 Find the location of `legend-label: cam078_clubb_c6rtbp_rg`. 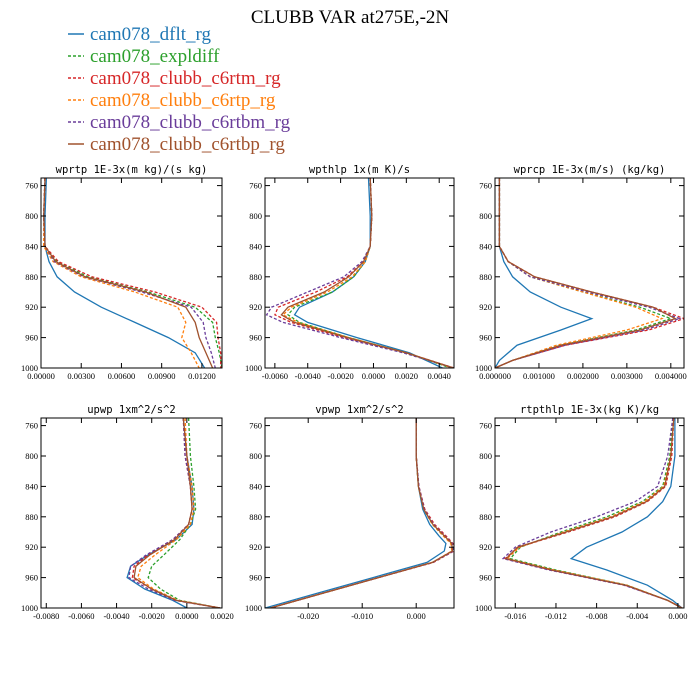

legend-label: cam078_clubb_c6rtbp_rg is located at coordinates (187, 144).